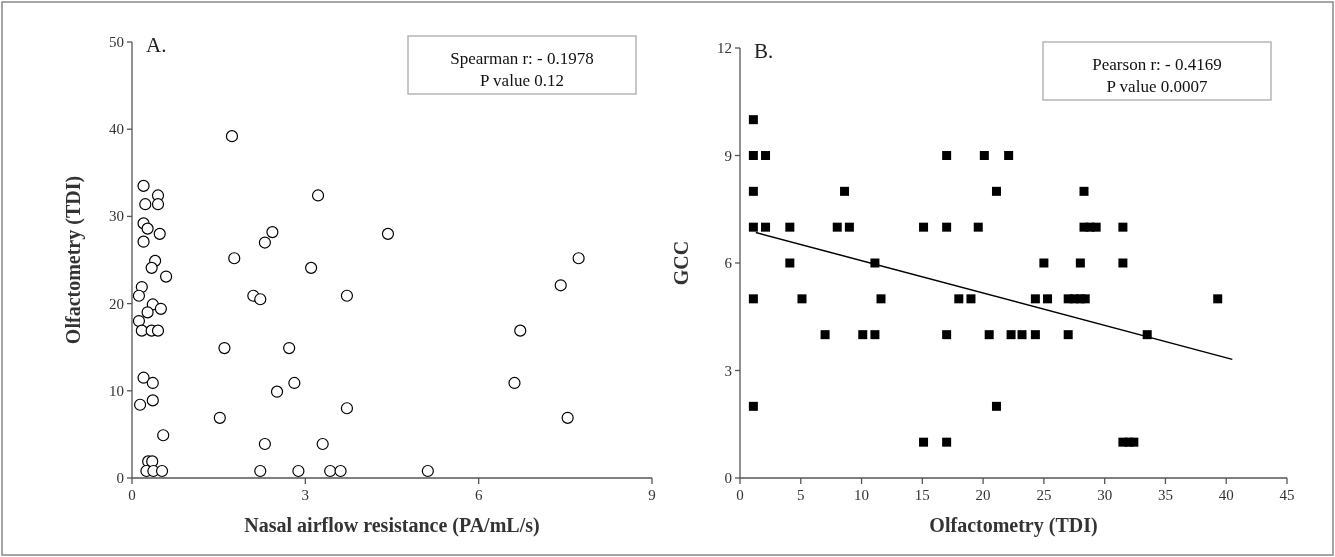 The height and width of the screenshot is (557, 1335). What do you see at coordinates (764, 51) in the screenshot?
I see `chart-title: B.` at bounding box center [764, 51].